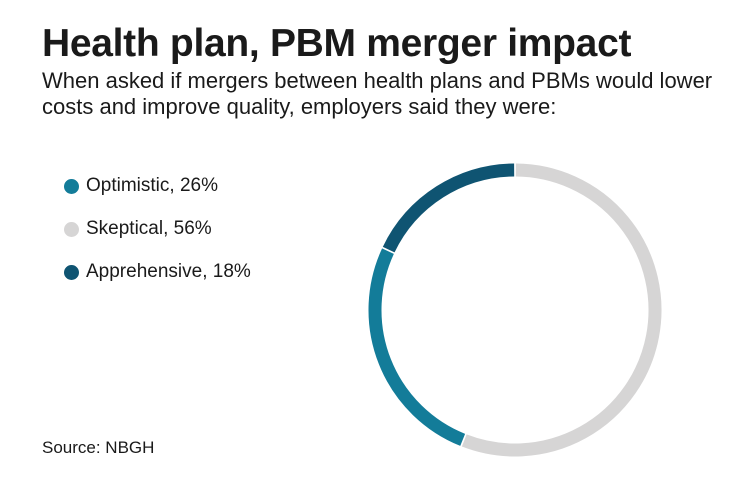 The height and width of the screenshot is (482, 740). I want to click on legend-label-optimistic: Optimistic, 26%, so click(152, 185).